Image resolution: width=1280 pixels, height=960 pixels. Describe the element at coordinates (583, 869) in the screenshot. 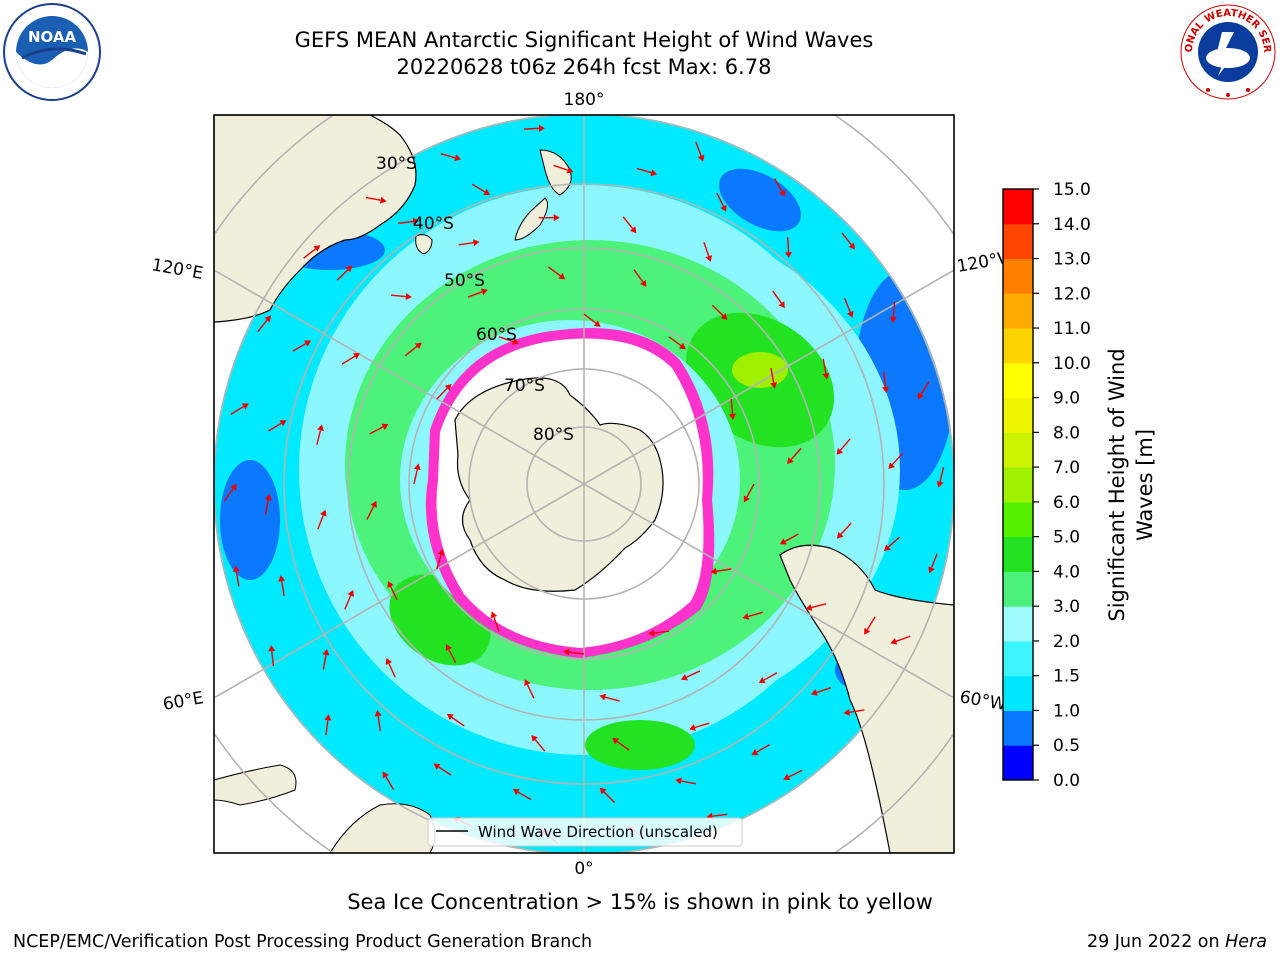

I see `lon-label-0: 0°` at that location.